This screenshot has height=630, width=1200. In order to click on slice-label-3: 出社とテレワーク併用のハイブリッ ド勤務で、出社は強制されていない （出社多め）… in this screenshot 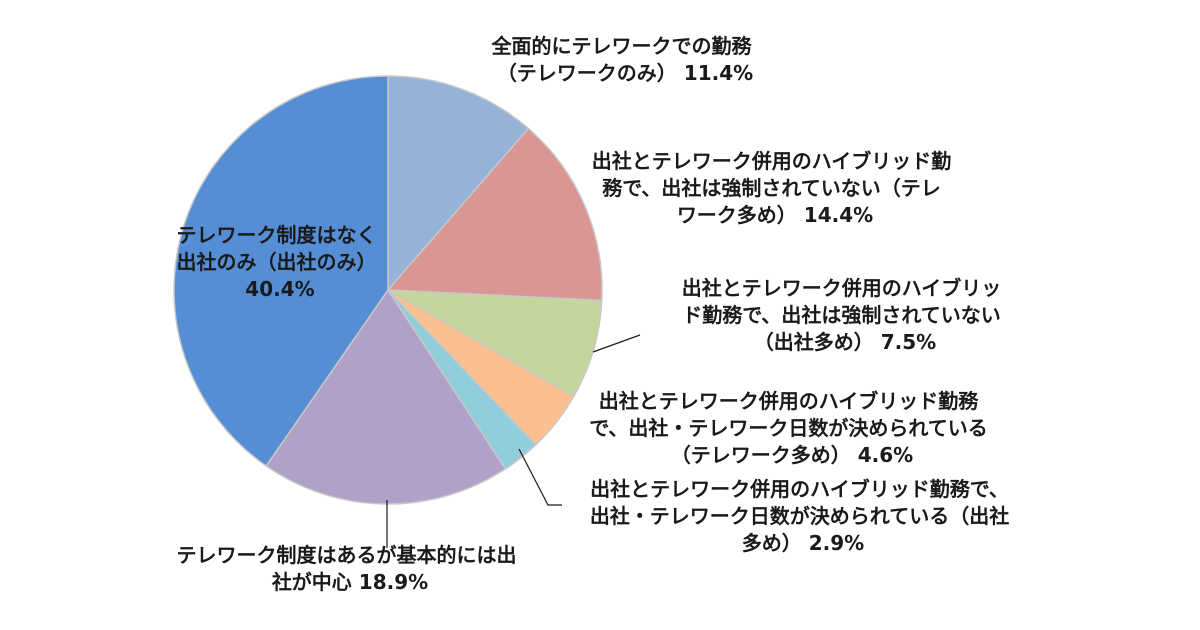, I will do `click(845, 315)`.